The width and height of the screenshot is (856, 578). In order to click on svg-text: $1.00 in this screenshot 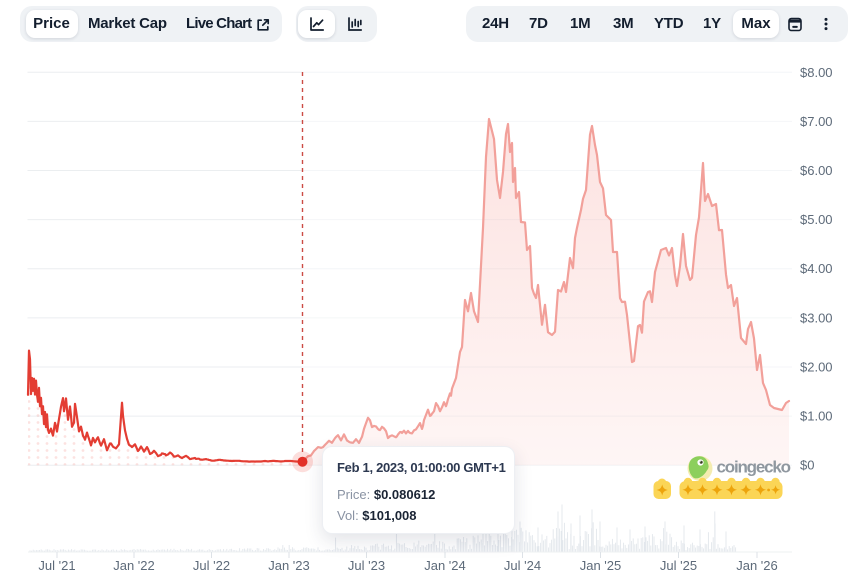, I will do `click(816, 416)`.